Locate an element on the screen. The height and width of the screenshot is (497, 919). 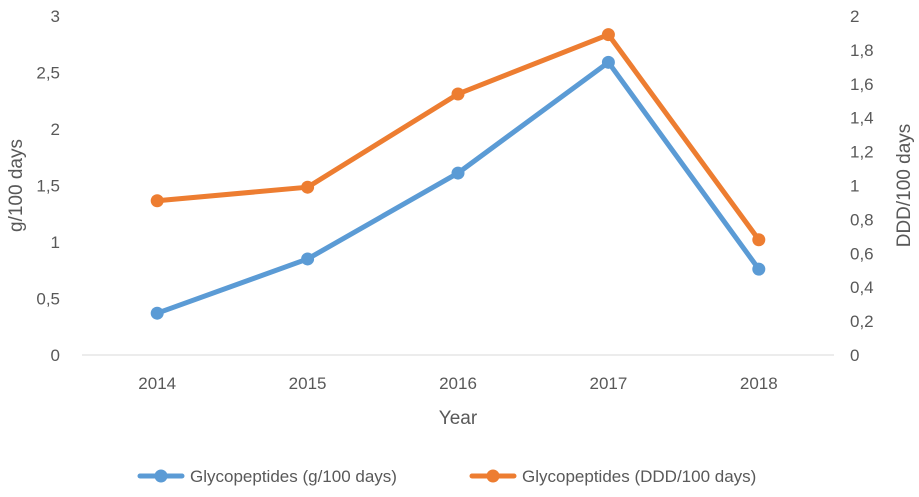
y-right-tick-label: 0 is located at coordinates (854, 355).